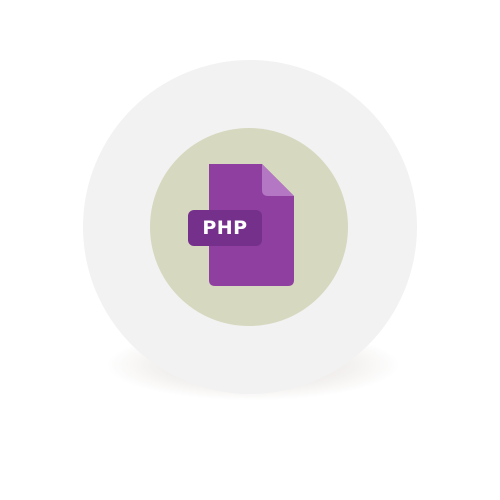 The image size is (500, 500). I want to click on file-type-label: PHP, so click(225, 228).